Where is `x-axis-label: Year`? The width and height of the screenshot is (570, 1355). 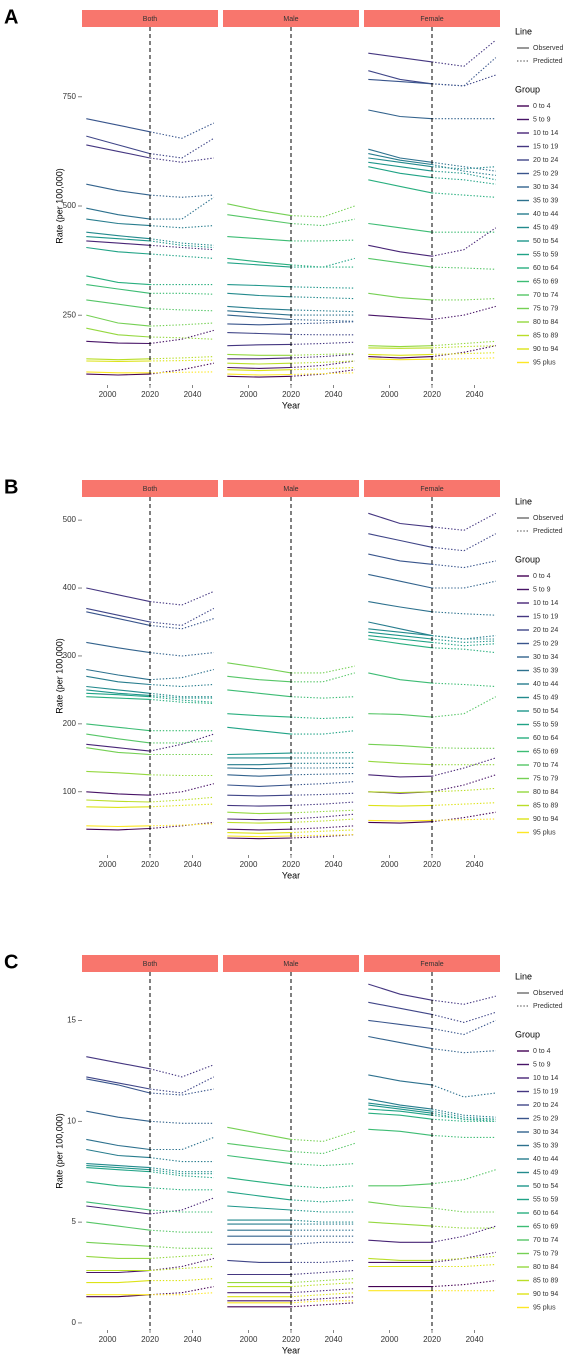 x-axis-label: Year is located at coordinates (291, 1350).